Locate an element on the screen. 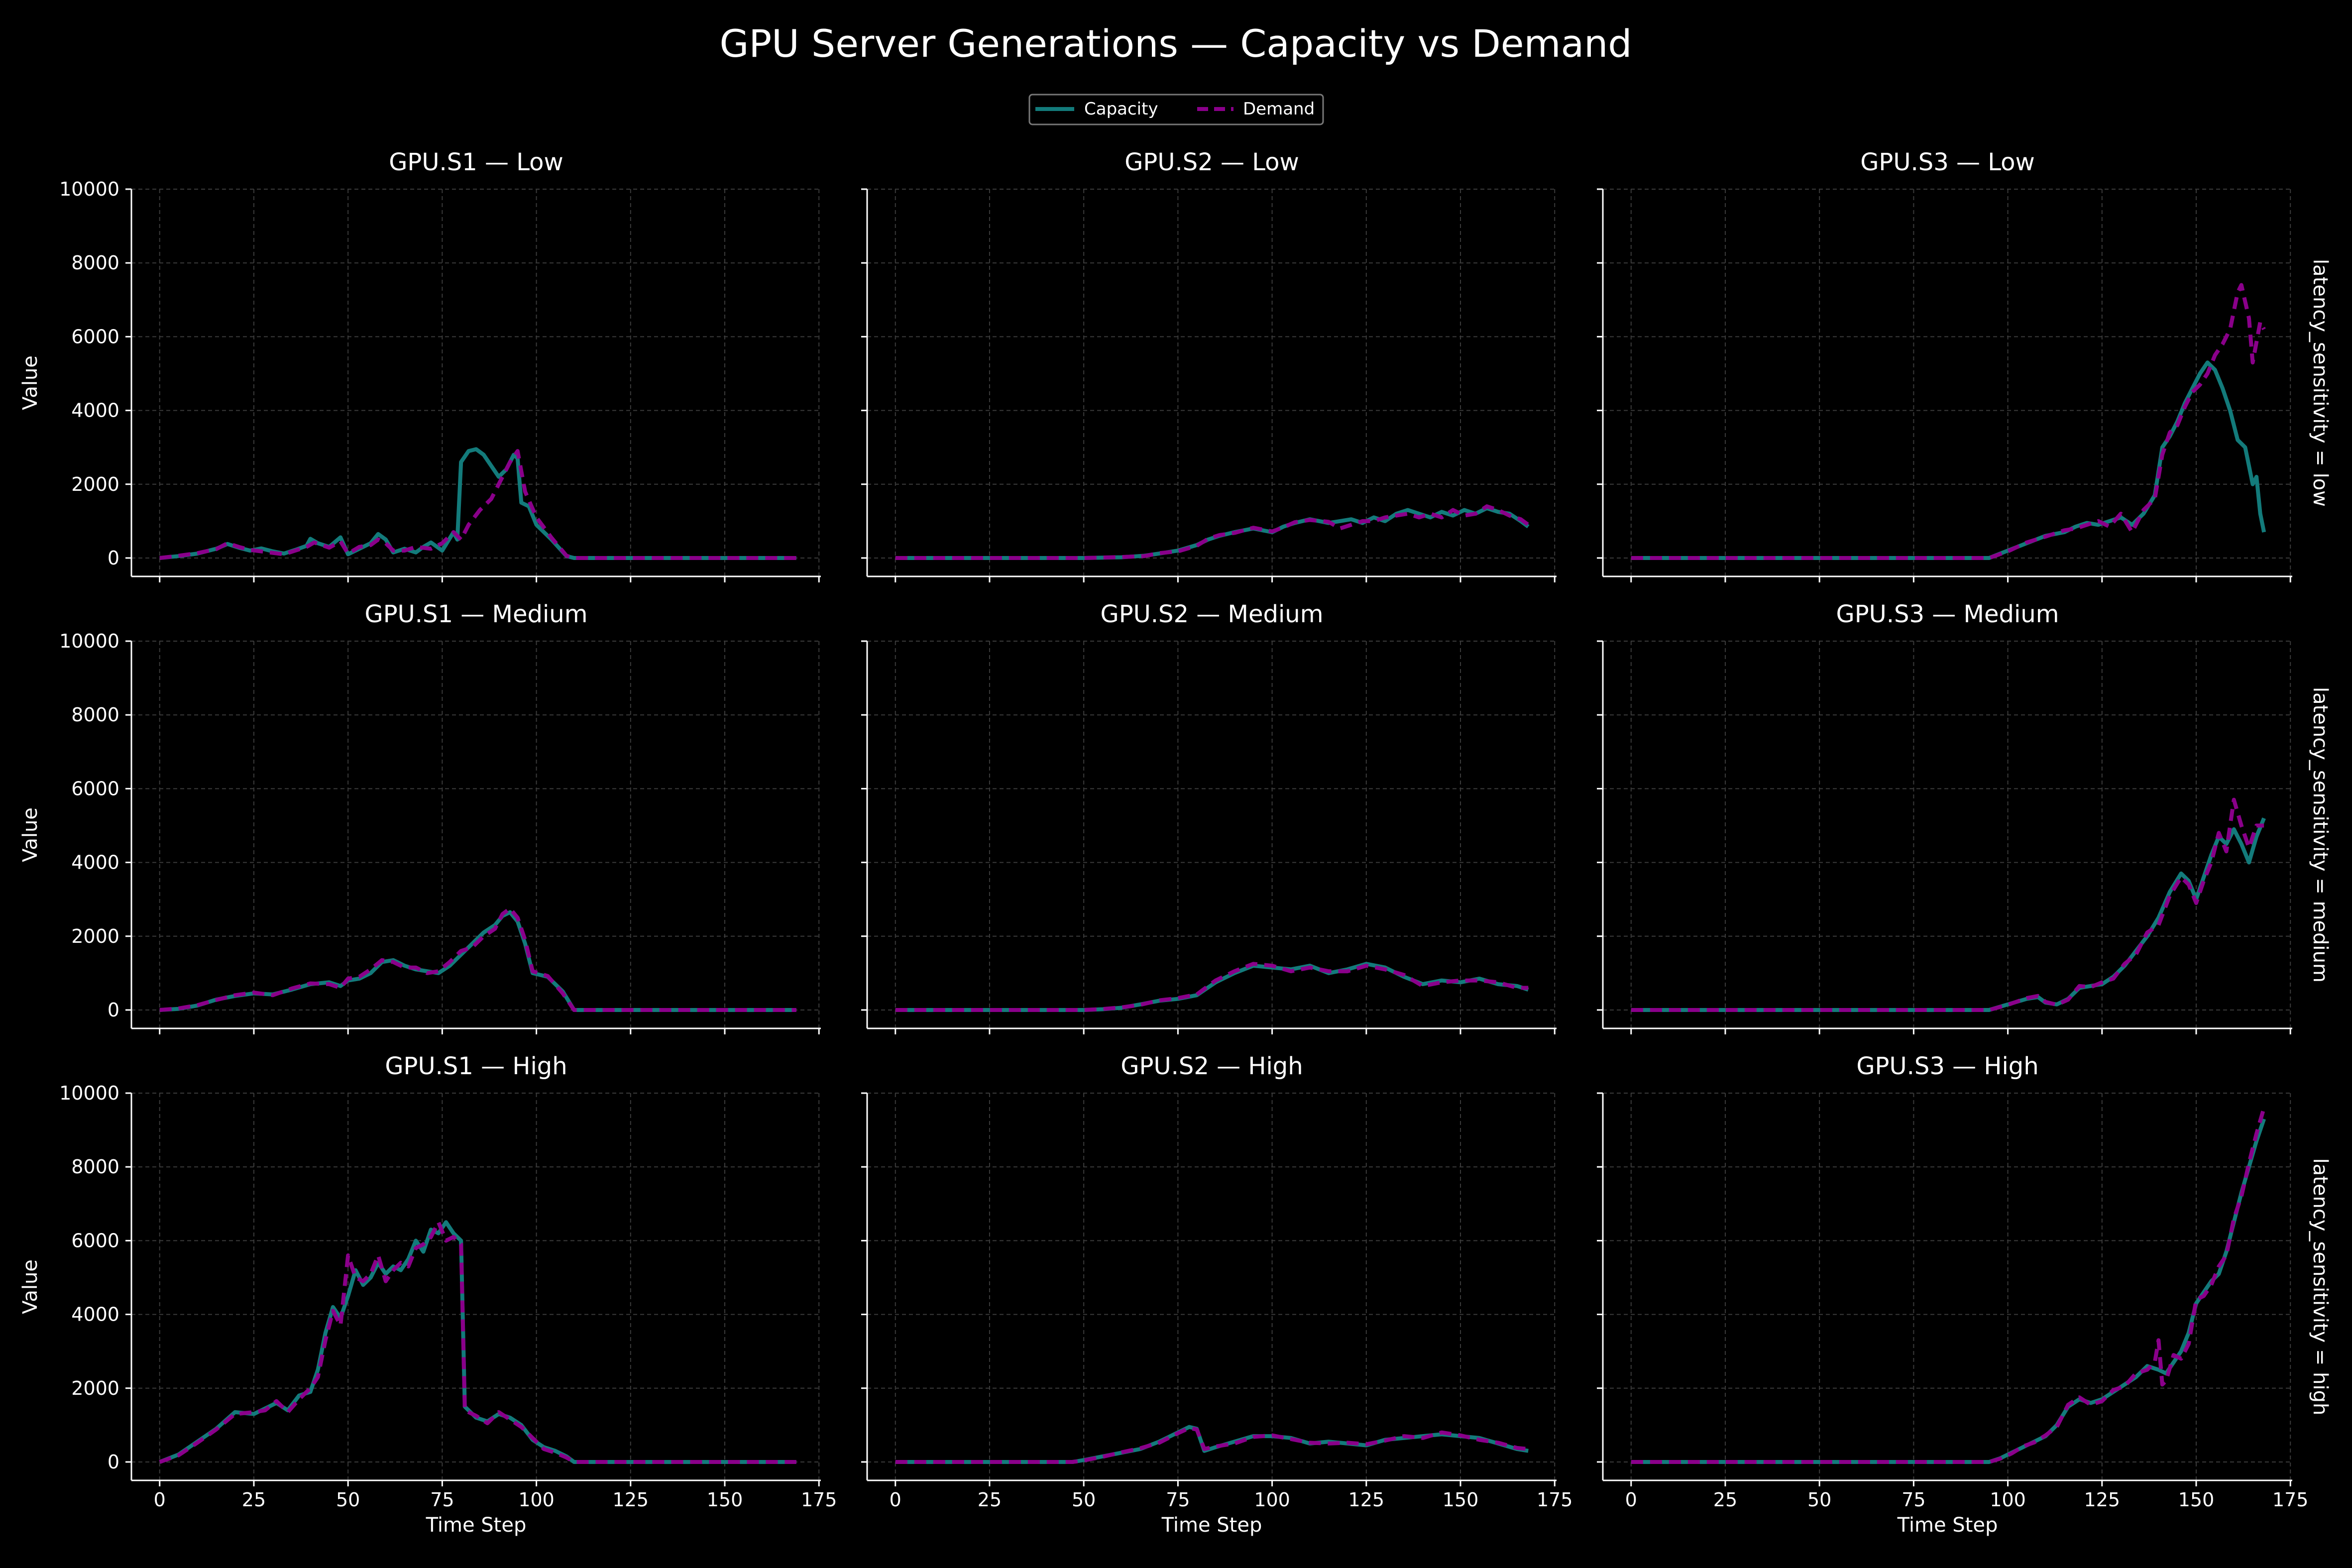 This screenshot has width=2352, height=1568. panel: GPU.S2 — Medium is located at coordinates (1209, 817).